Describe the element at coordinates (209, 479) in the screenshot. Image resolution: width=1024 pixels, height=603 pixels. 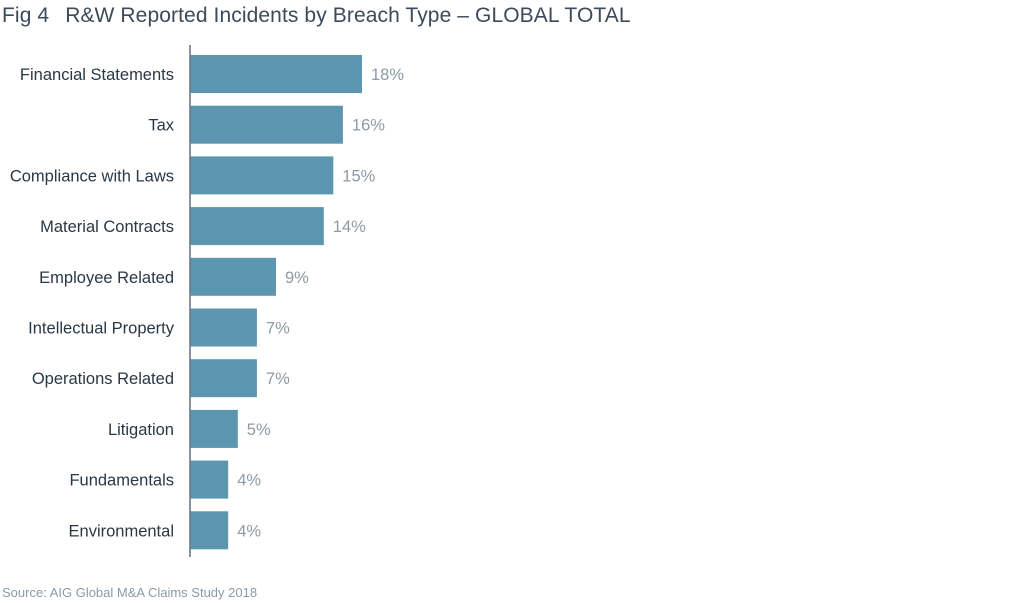
I see `bar-fundamentals` at that location.